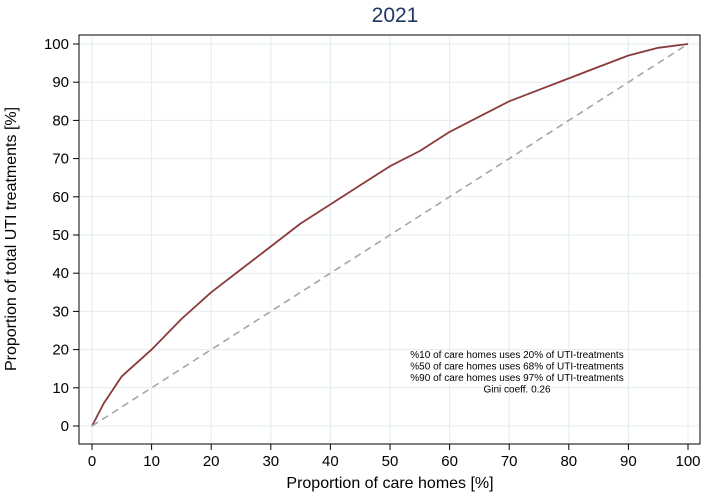 This screenshot has width=706, height=496. What do you see at coordinates (390, 461) in the screenshot?
I see `x-tick-label: 50` at bounding box center [390, 461].